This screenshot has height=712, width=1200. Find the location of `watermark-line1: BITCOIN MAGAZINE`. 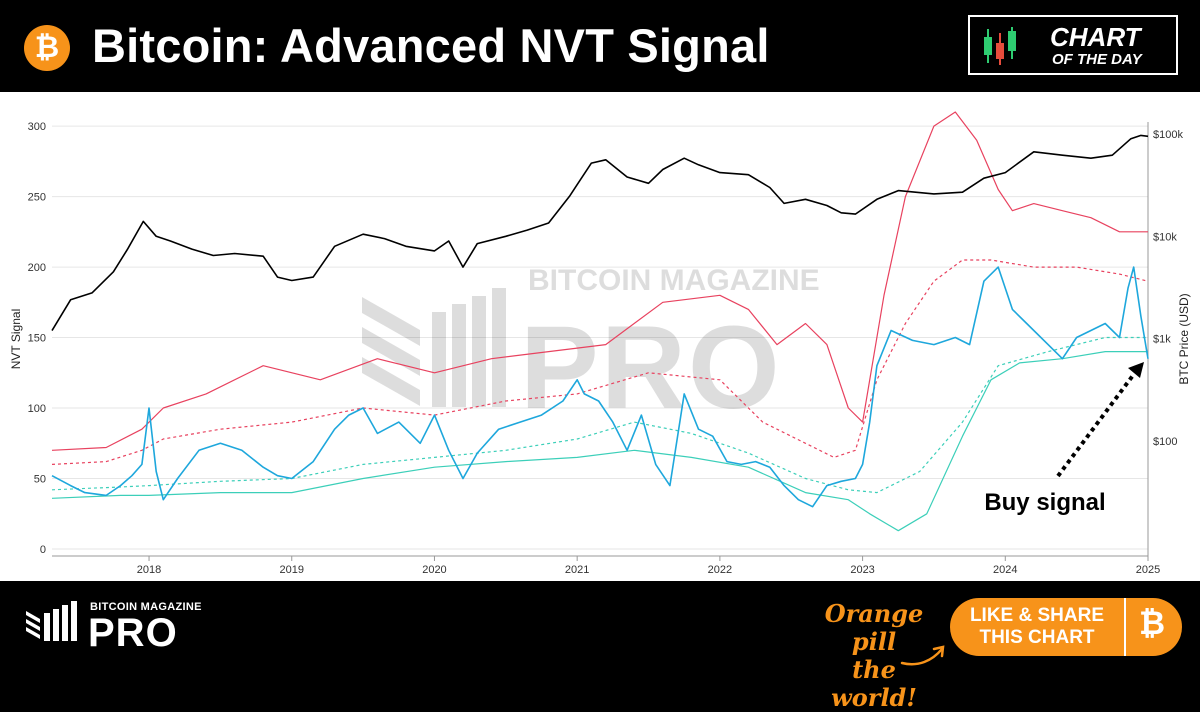

watermark-line1: BITCOIN MAGAZINE is located at coordinates (674, 280).